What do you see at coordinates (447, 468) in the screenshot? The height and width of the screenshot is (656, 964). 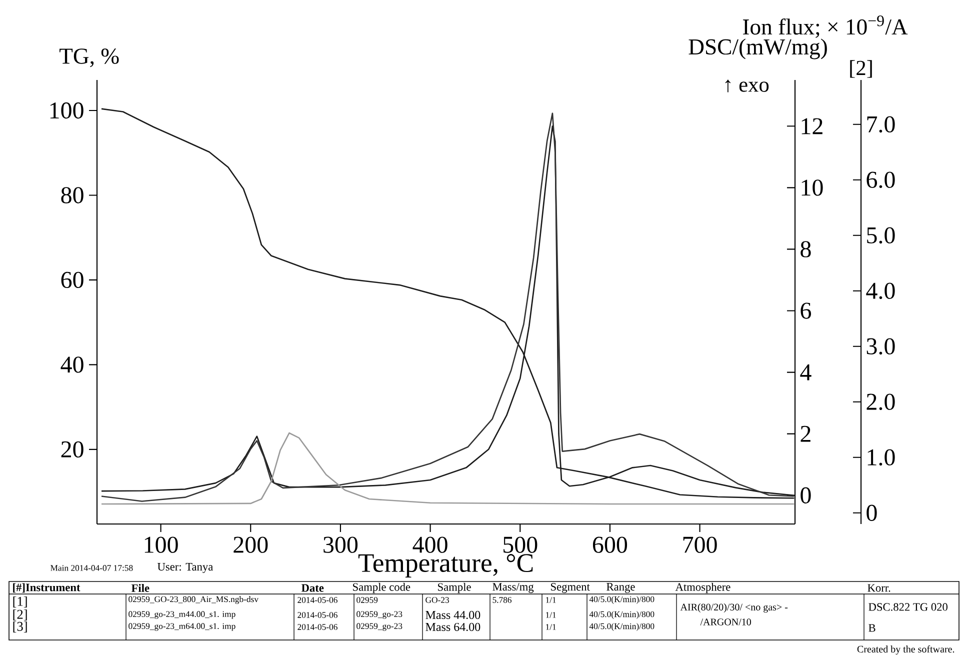 I see `line-series` at bounding box center [447, 468].